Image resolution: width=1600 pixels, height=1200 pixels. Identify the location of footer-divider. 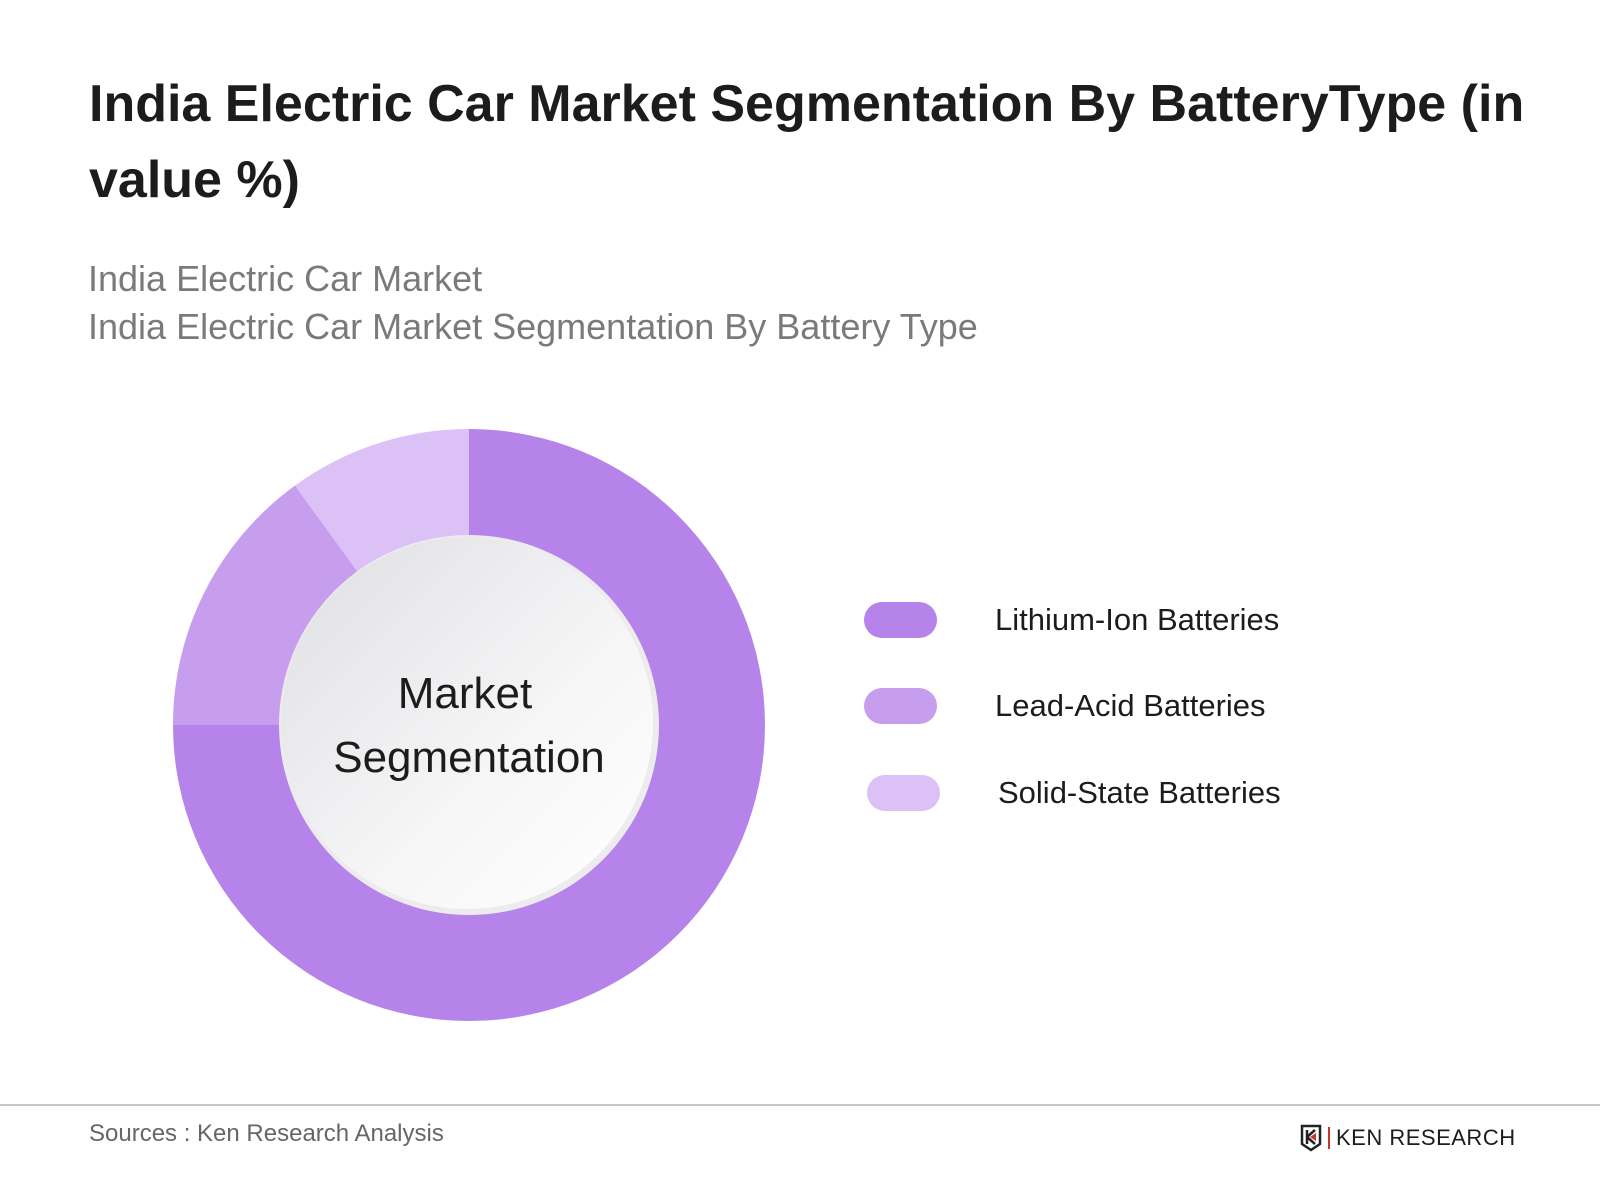
(800, 1105).